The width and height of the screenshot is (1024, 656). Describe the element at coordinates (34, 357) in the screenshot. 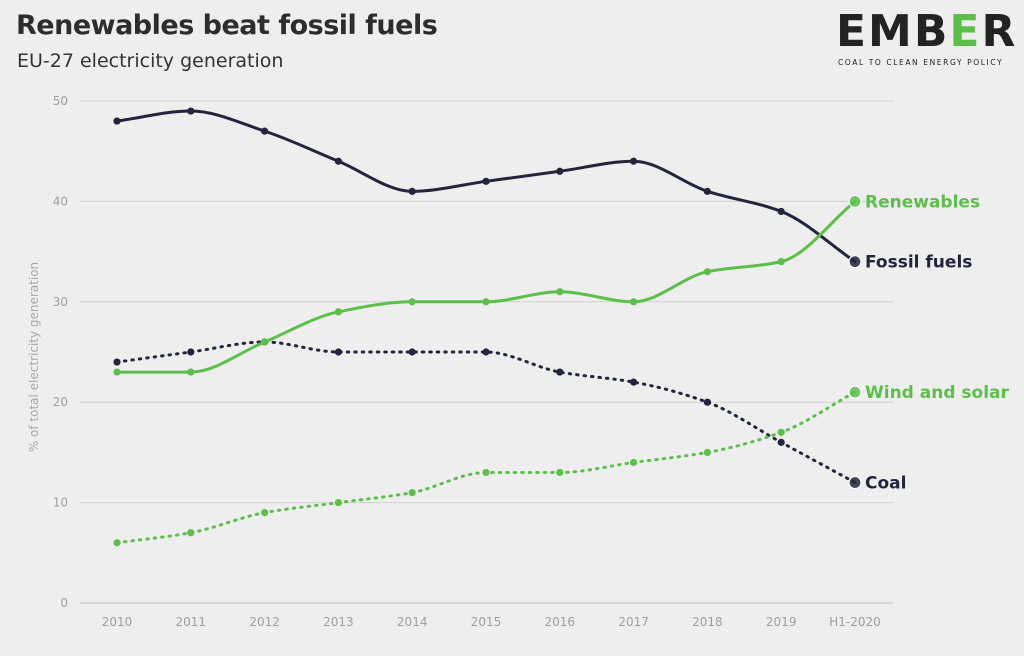

I see `y-axis-label: % of total electricity generation` at that location.